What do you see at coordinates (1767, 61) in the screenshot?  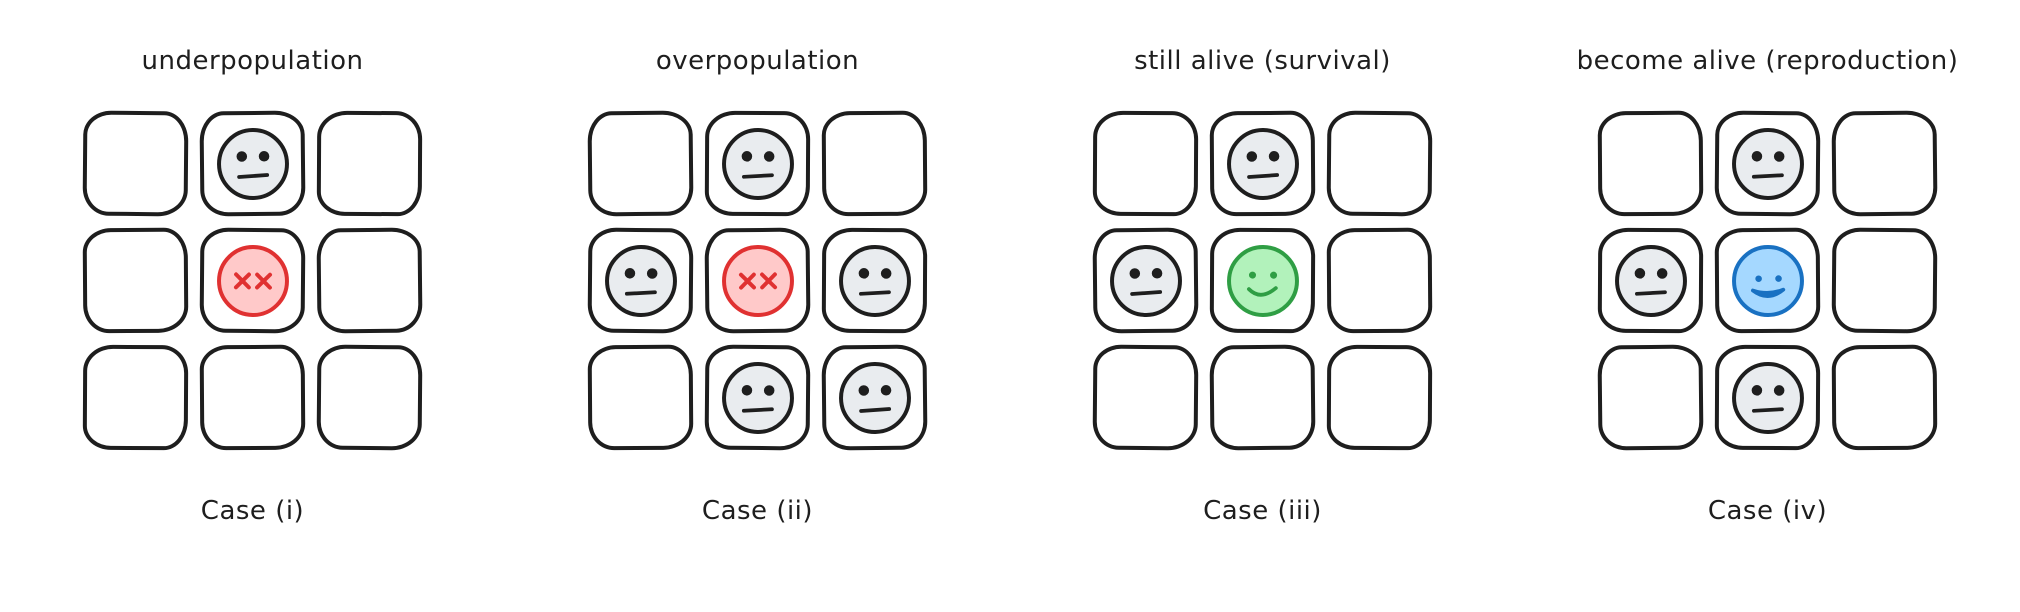 I see `panel-title: become alive (reproduction)` at bounding box center [1767, 61].